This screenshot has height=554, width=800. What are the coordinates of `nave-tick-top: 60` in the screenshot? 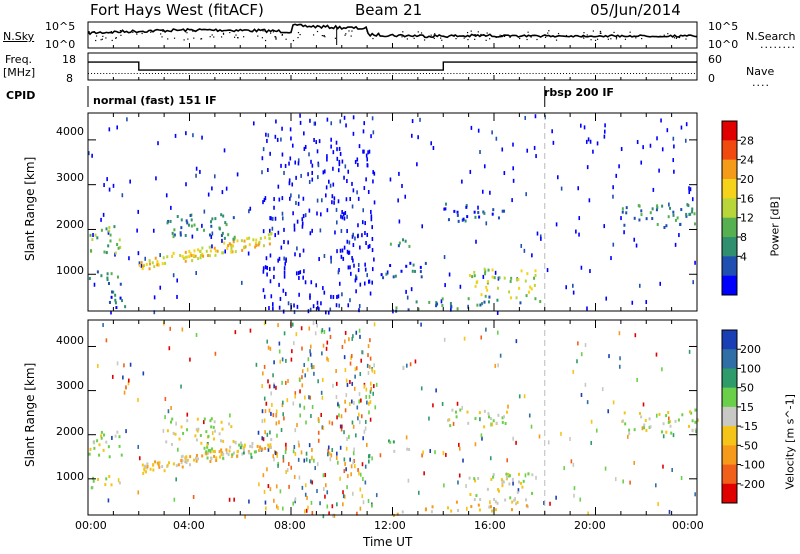 It's located at (715, 59).